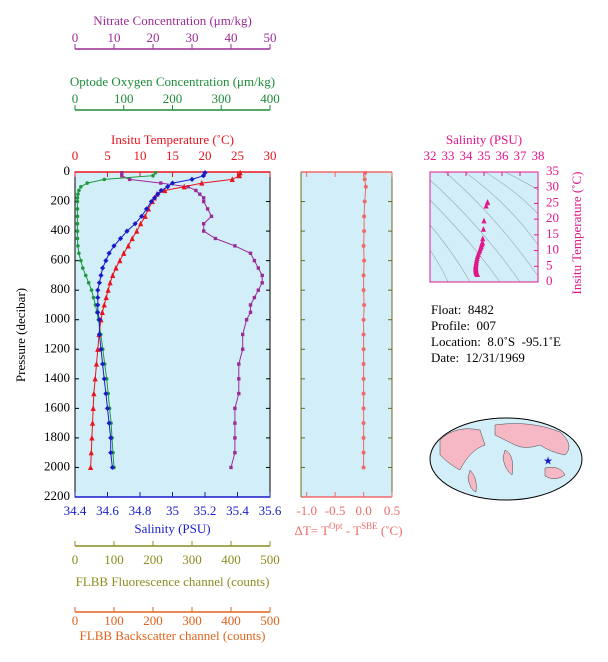 The height and width of the screenshot is (662, 608). I want to click on x-tick-label: -1.0, so click(306, 510).